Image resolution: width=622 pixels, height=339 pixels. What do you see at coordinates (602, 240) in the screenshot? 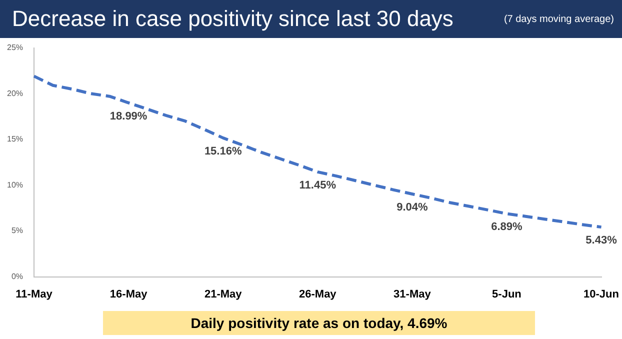
I see `data-label: 5.43%` at bounding box center [602, 240].